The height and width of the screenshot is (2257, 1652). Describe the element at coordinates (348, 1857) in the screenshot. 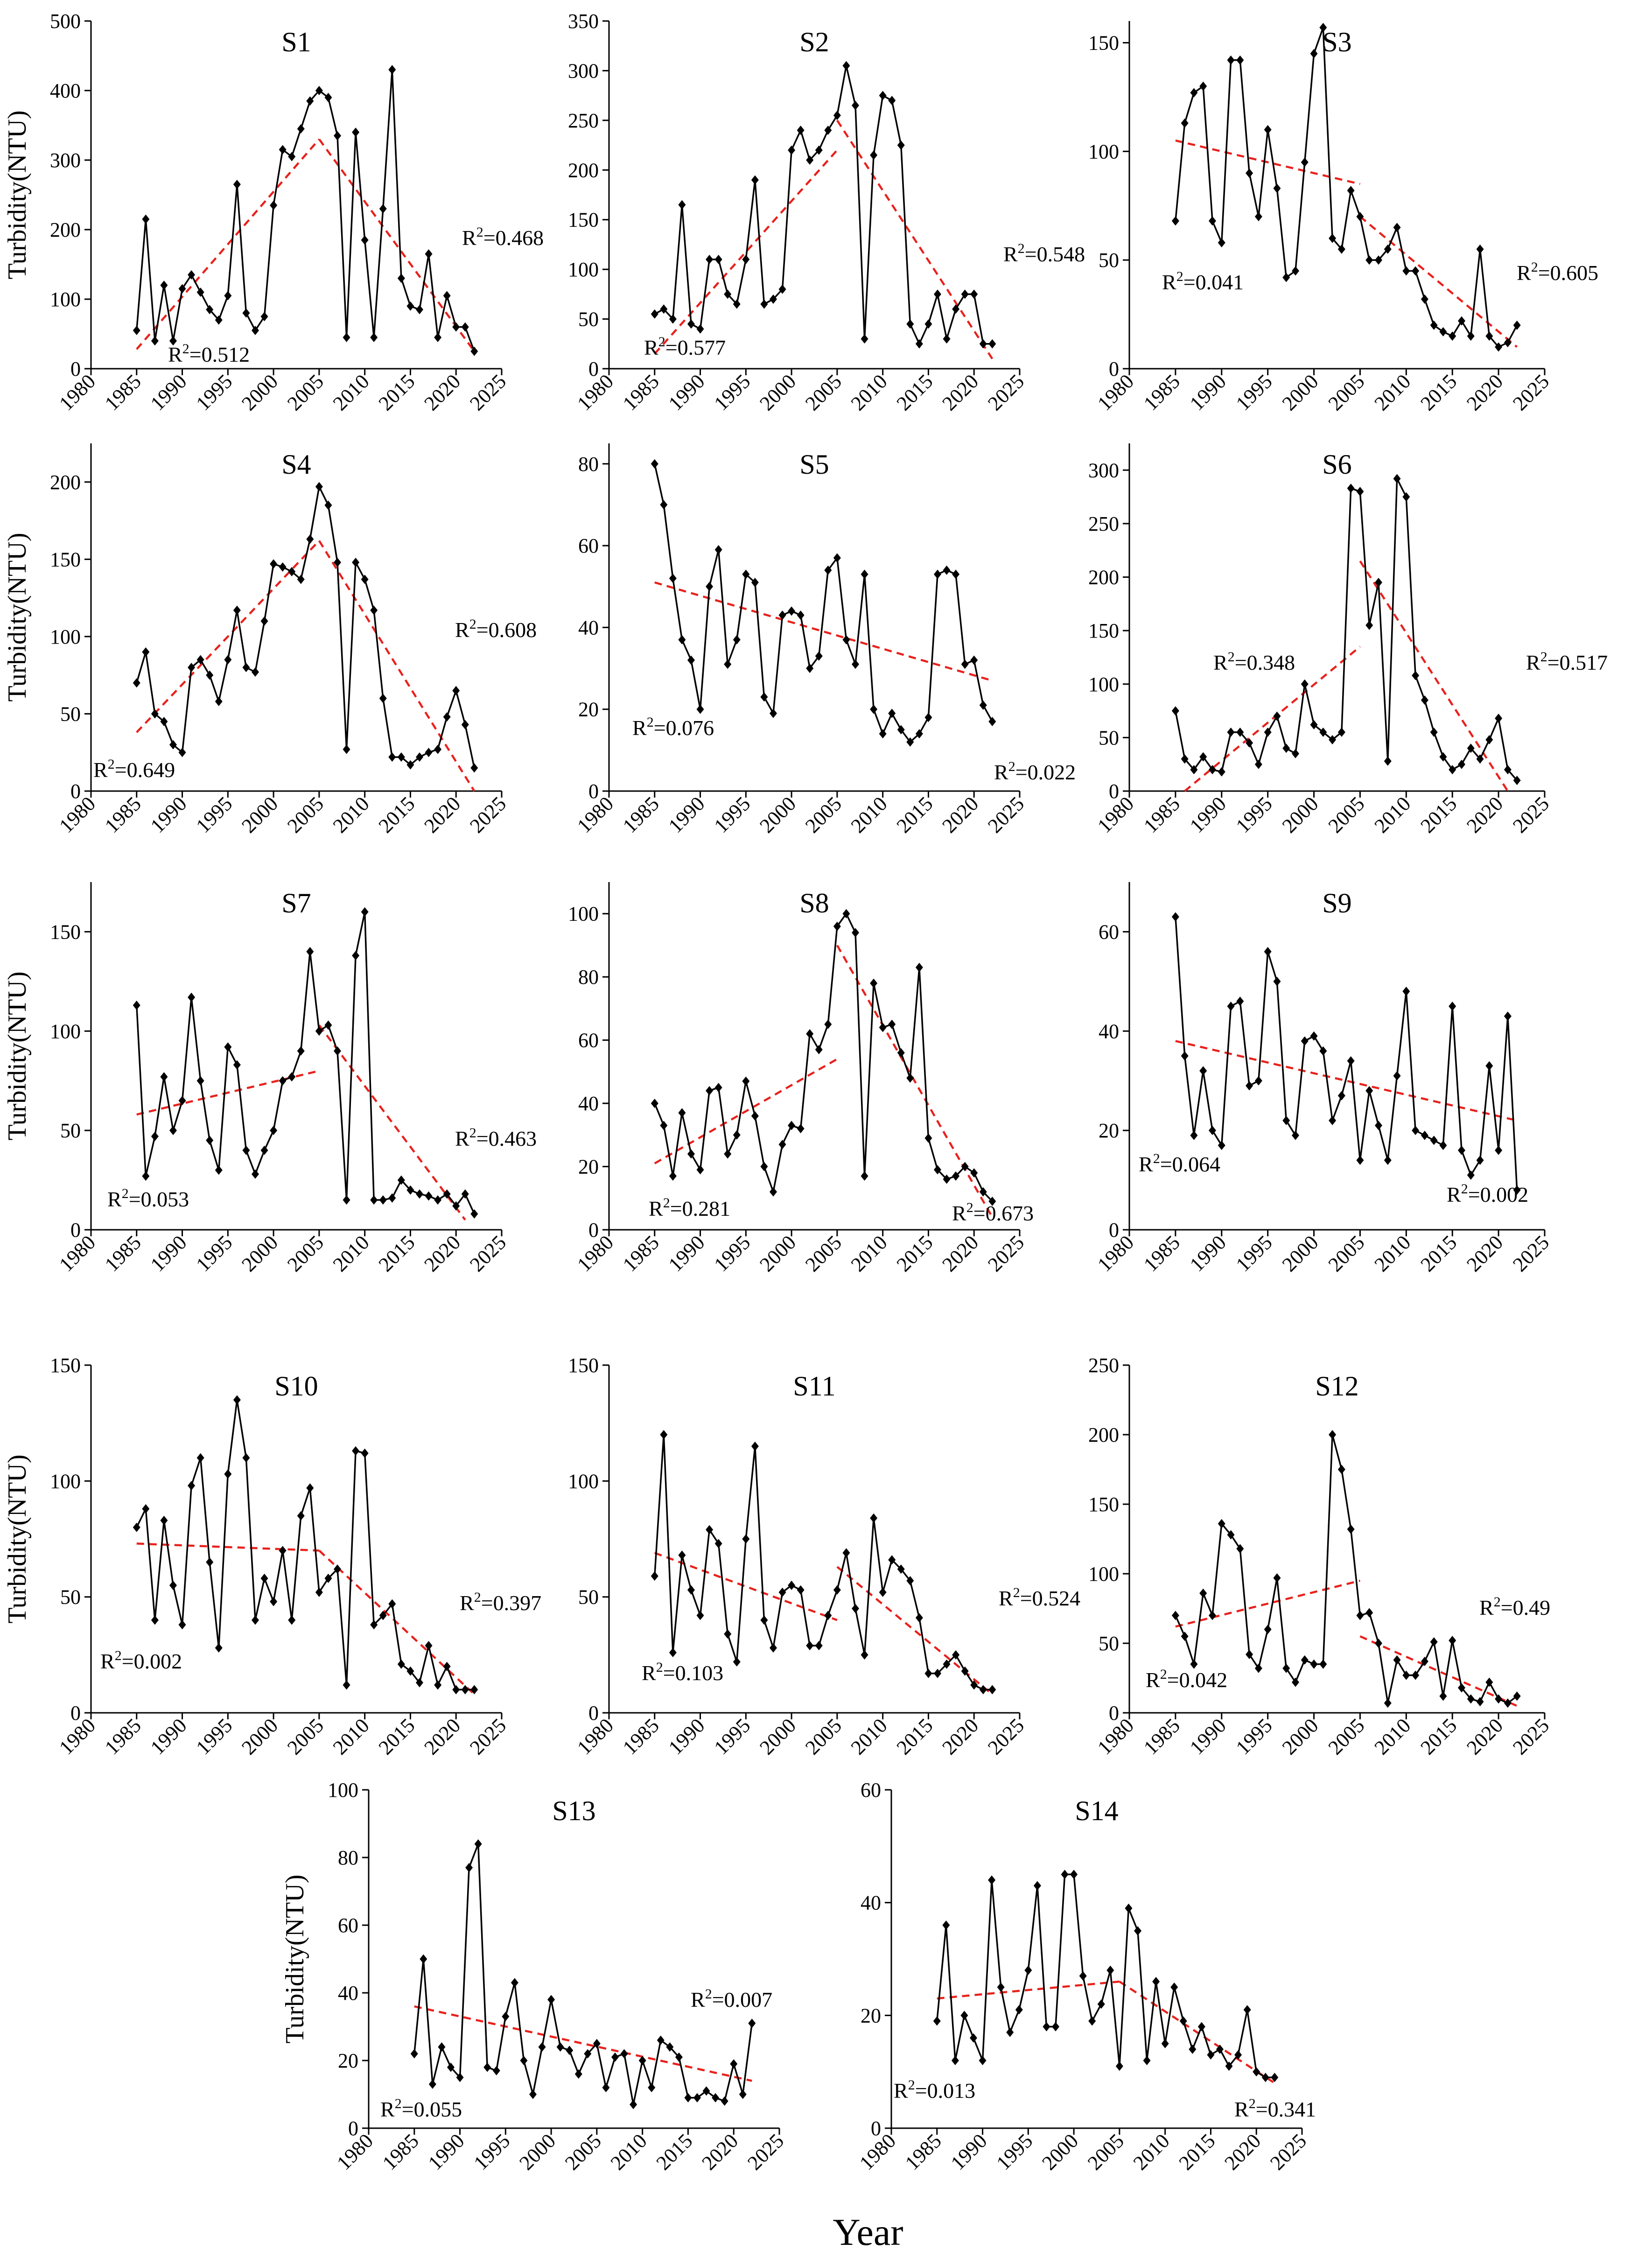

I see `y-tick-label: 80` at that location.